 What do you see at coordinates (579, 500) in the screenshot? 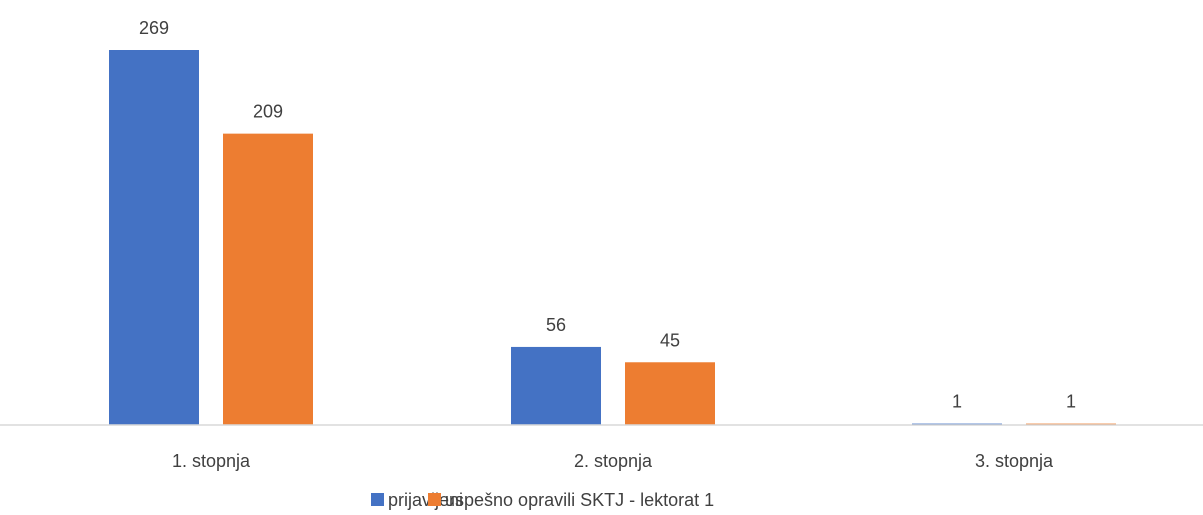
I see `legend-label-2: uspešno opravili SKTJ - lektorat 1` at bounding box center [579, 500].